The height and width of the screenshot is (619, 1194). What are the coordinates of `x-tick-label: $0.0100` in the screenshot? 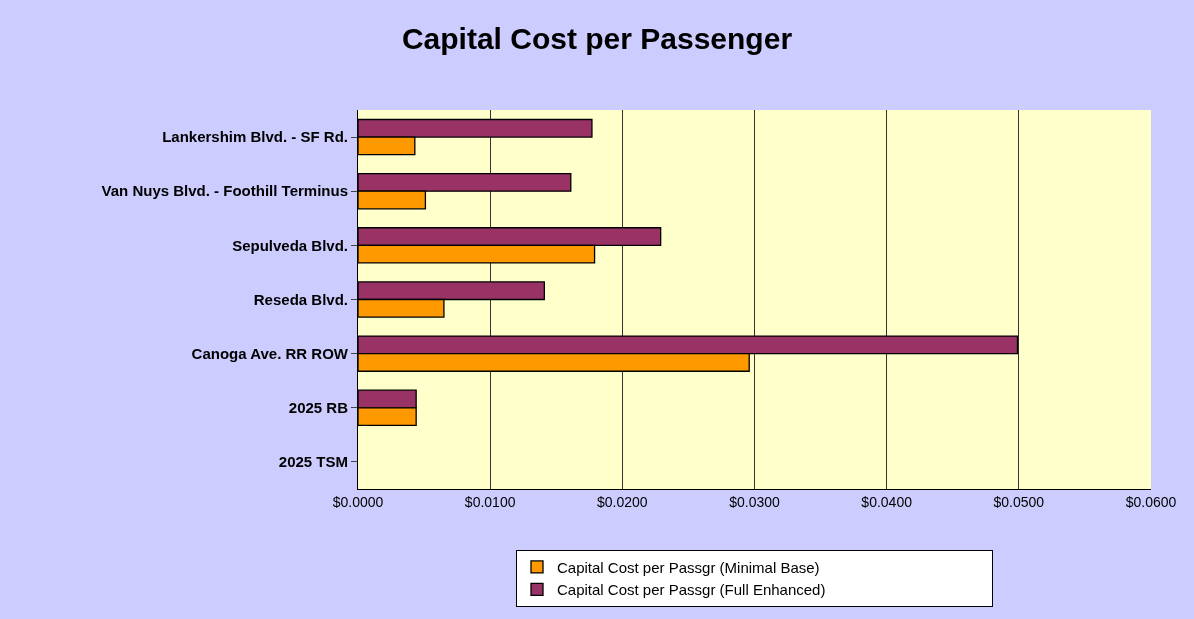 It's located at (490, 501).